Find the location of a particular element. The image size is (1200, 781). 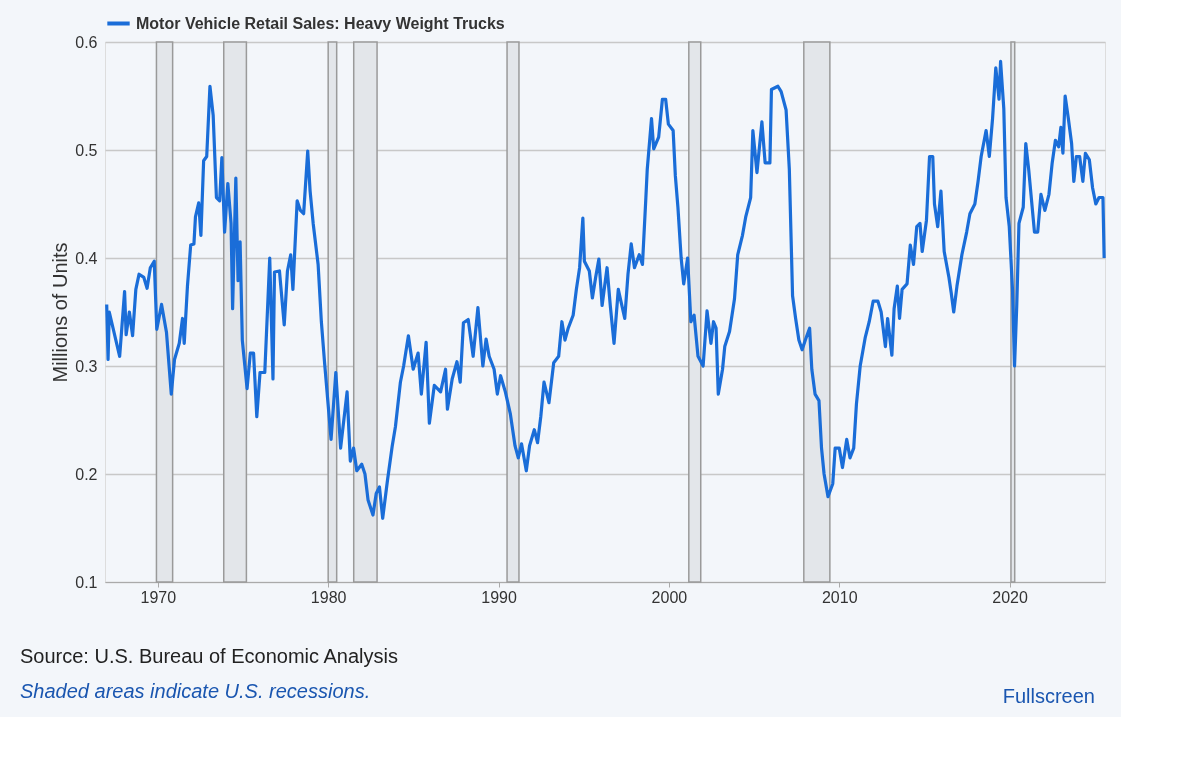

x-tick-label: 2000 is located at coordinates (669, 597).